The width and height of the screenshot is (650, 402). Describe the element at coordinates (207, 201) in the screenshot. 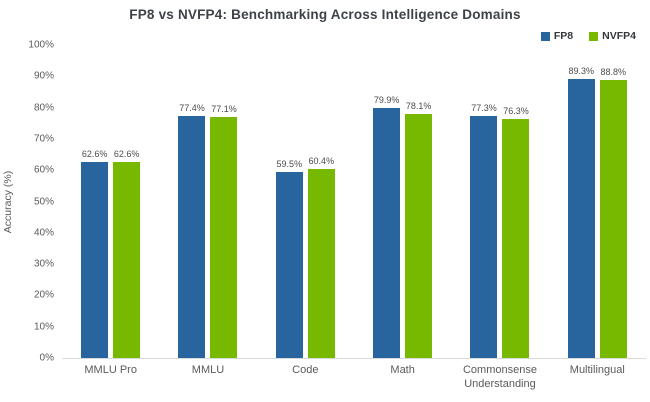

I see `bar-group-mmlu: 77.4% 77.1%` at that location.